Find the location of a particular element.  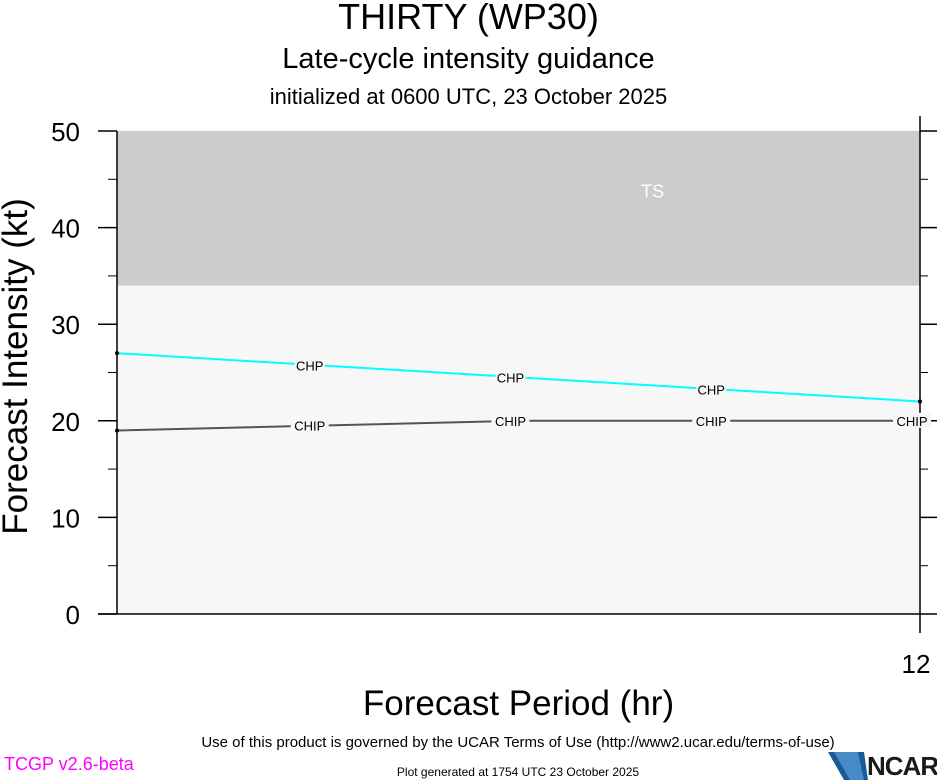

y-tick-label: 0 is located at coordinates (73, 615).